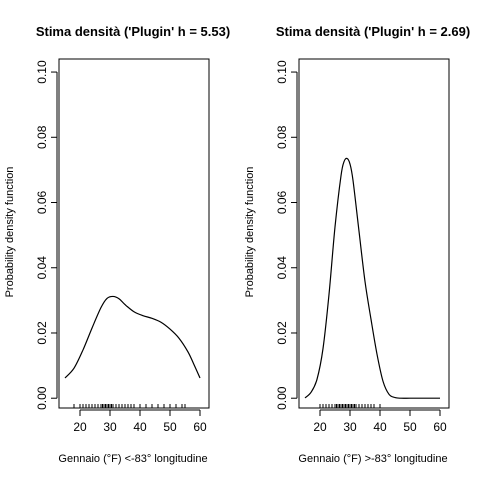 The image size is (480, 480). I want to click on panel-right-x-axis: 20 30 40 50 60, so click(380, 421).